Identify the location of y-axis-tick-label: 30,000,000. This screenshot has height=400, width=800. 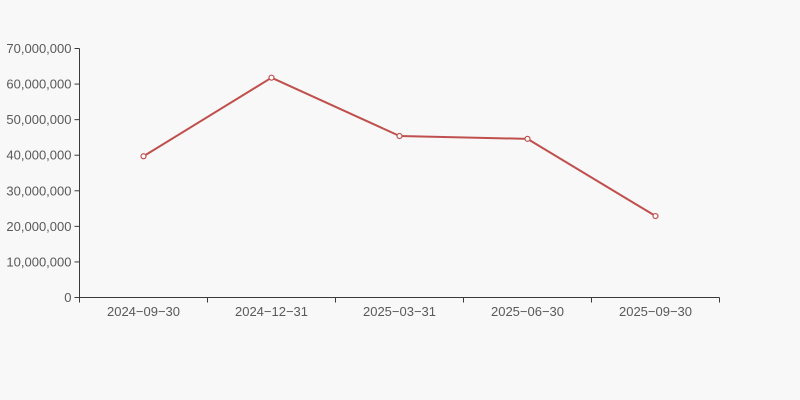
(38, 190).